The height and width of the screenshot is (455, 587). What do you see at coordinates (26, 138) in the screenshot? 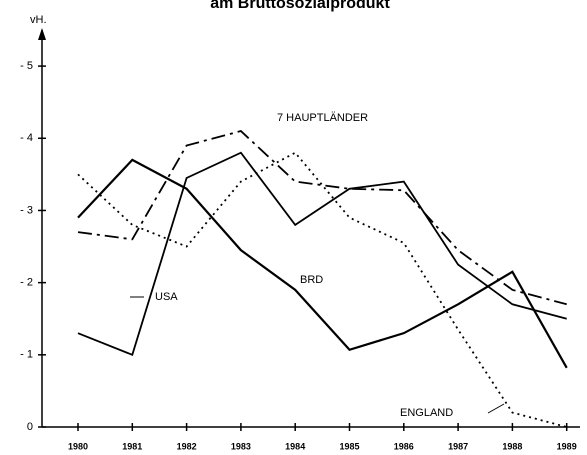
I see `y-tick-label: - 4` at bounding box center [26, 138].